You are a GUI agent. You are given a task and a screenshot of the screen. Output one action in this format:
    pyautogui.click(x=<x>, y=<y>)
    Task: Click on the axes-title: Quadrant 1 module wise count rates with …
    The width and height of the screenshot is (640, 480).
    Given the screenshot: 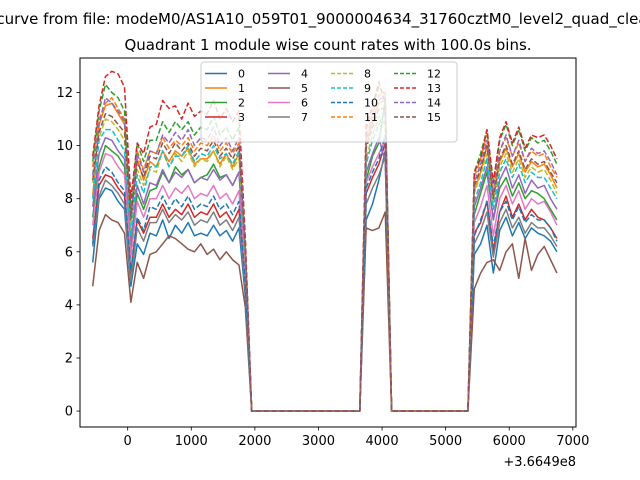 What is the action you would take?
    pyautogui.click(x=327, y=45)
    